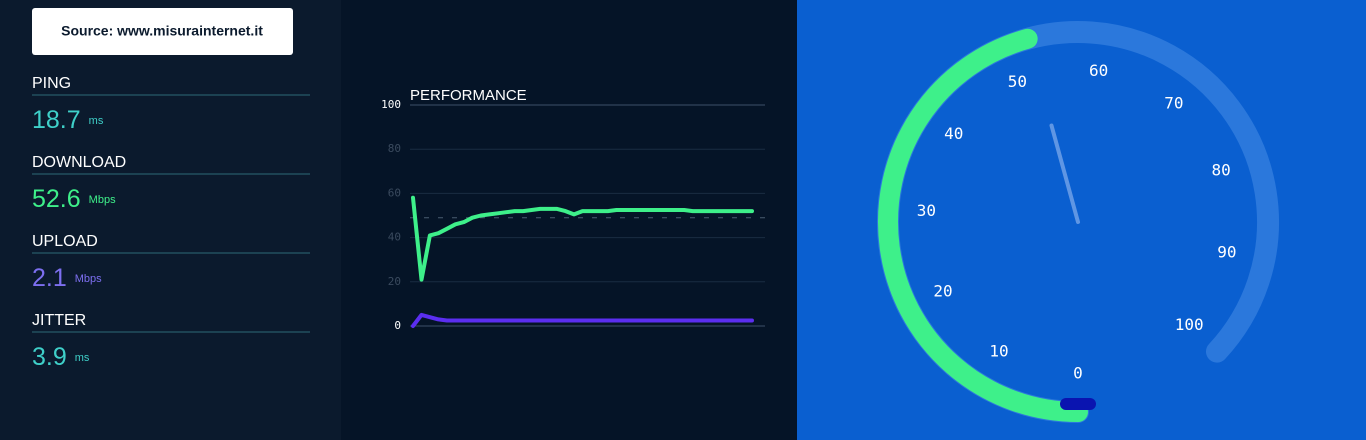 The height and width of the screenshot is (440, 1366). What do you see at coordinates (49, 357) in the screenshot?
I see `metric-number: 3.9` at bounding box center [49, 357].